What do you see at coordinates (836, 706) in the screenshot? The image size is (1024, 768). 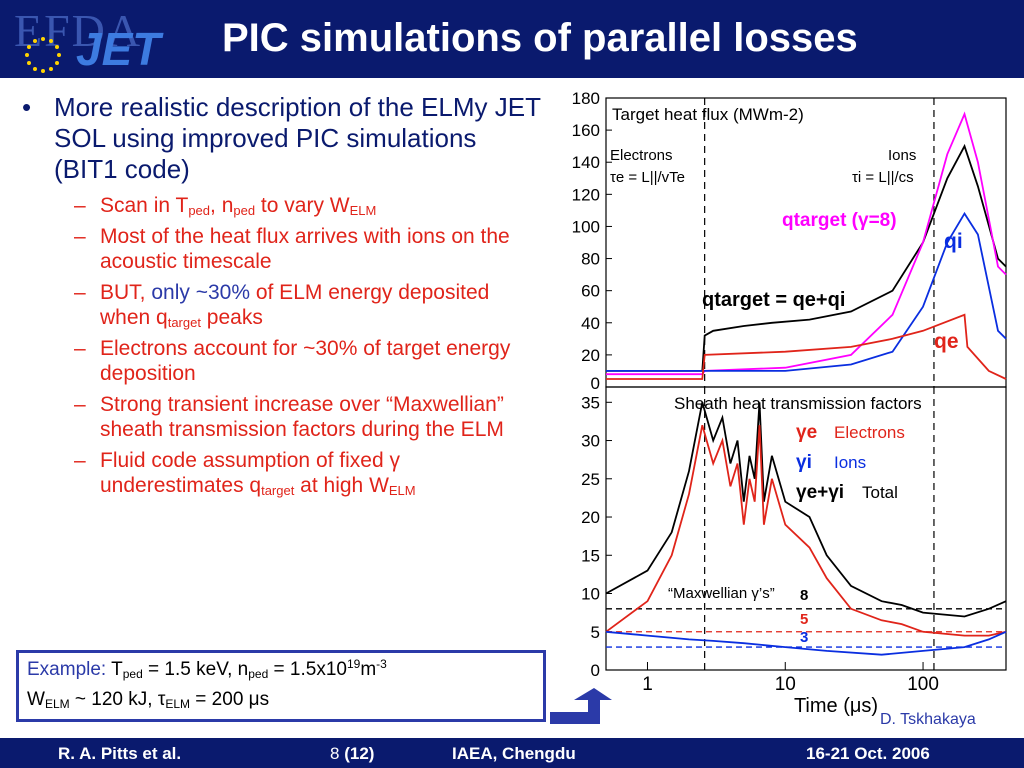 I see `x-axis-label: Time (μs)` at bounding box center [836, 706].